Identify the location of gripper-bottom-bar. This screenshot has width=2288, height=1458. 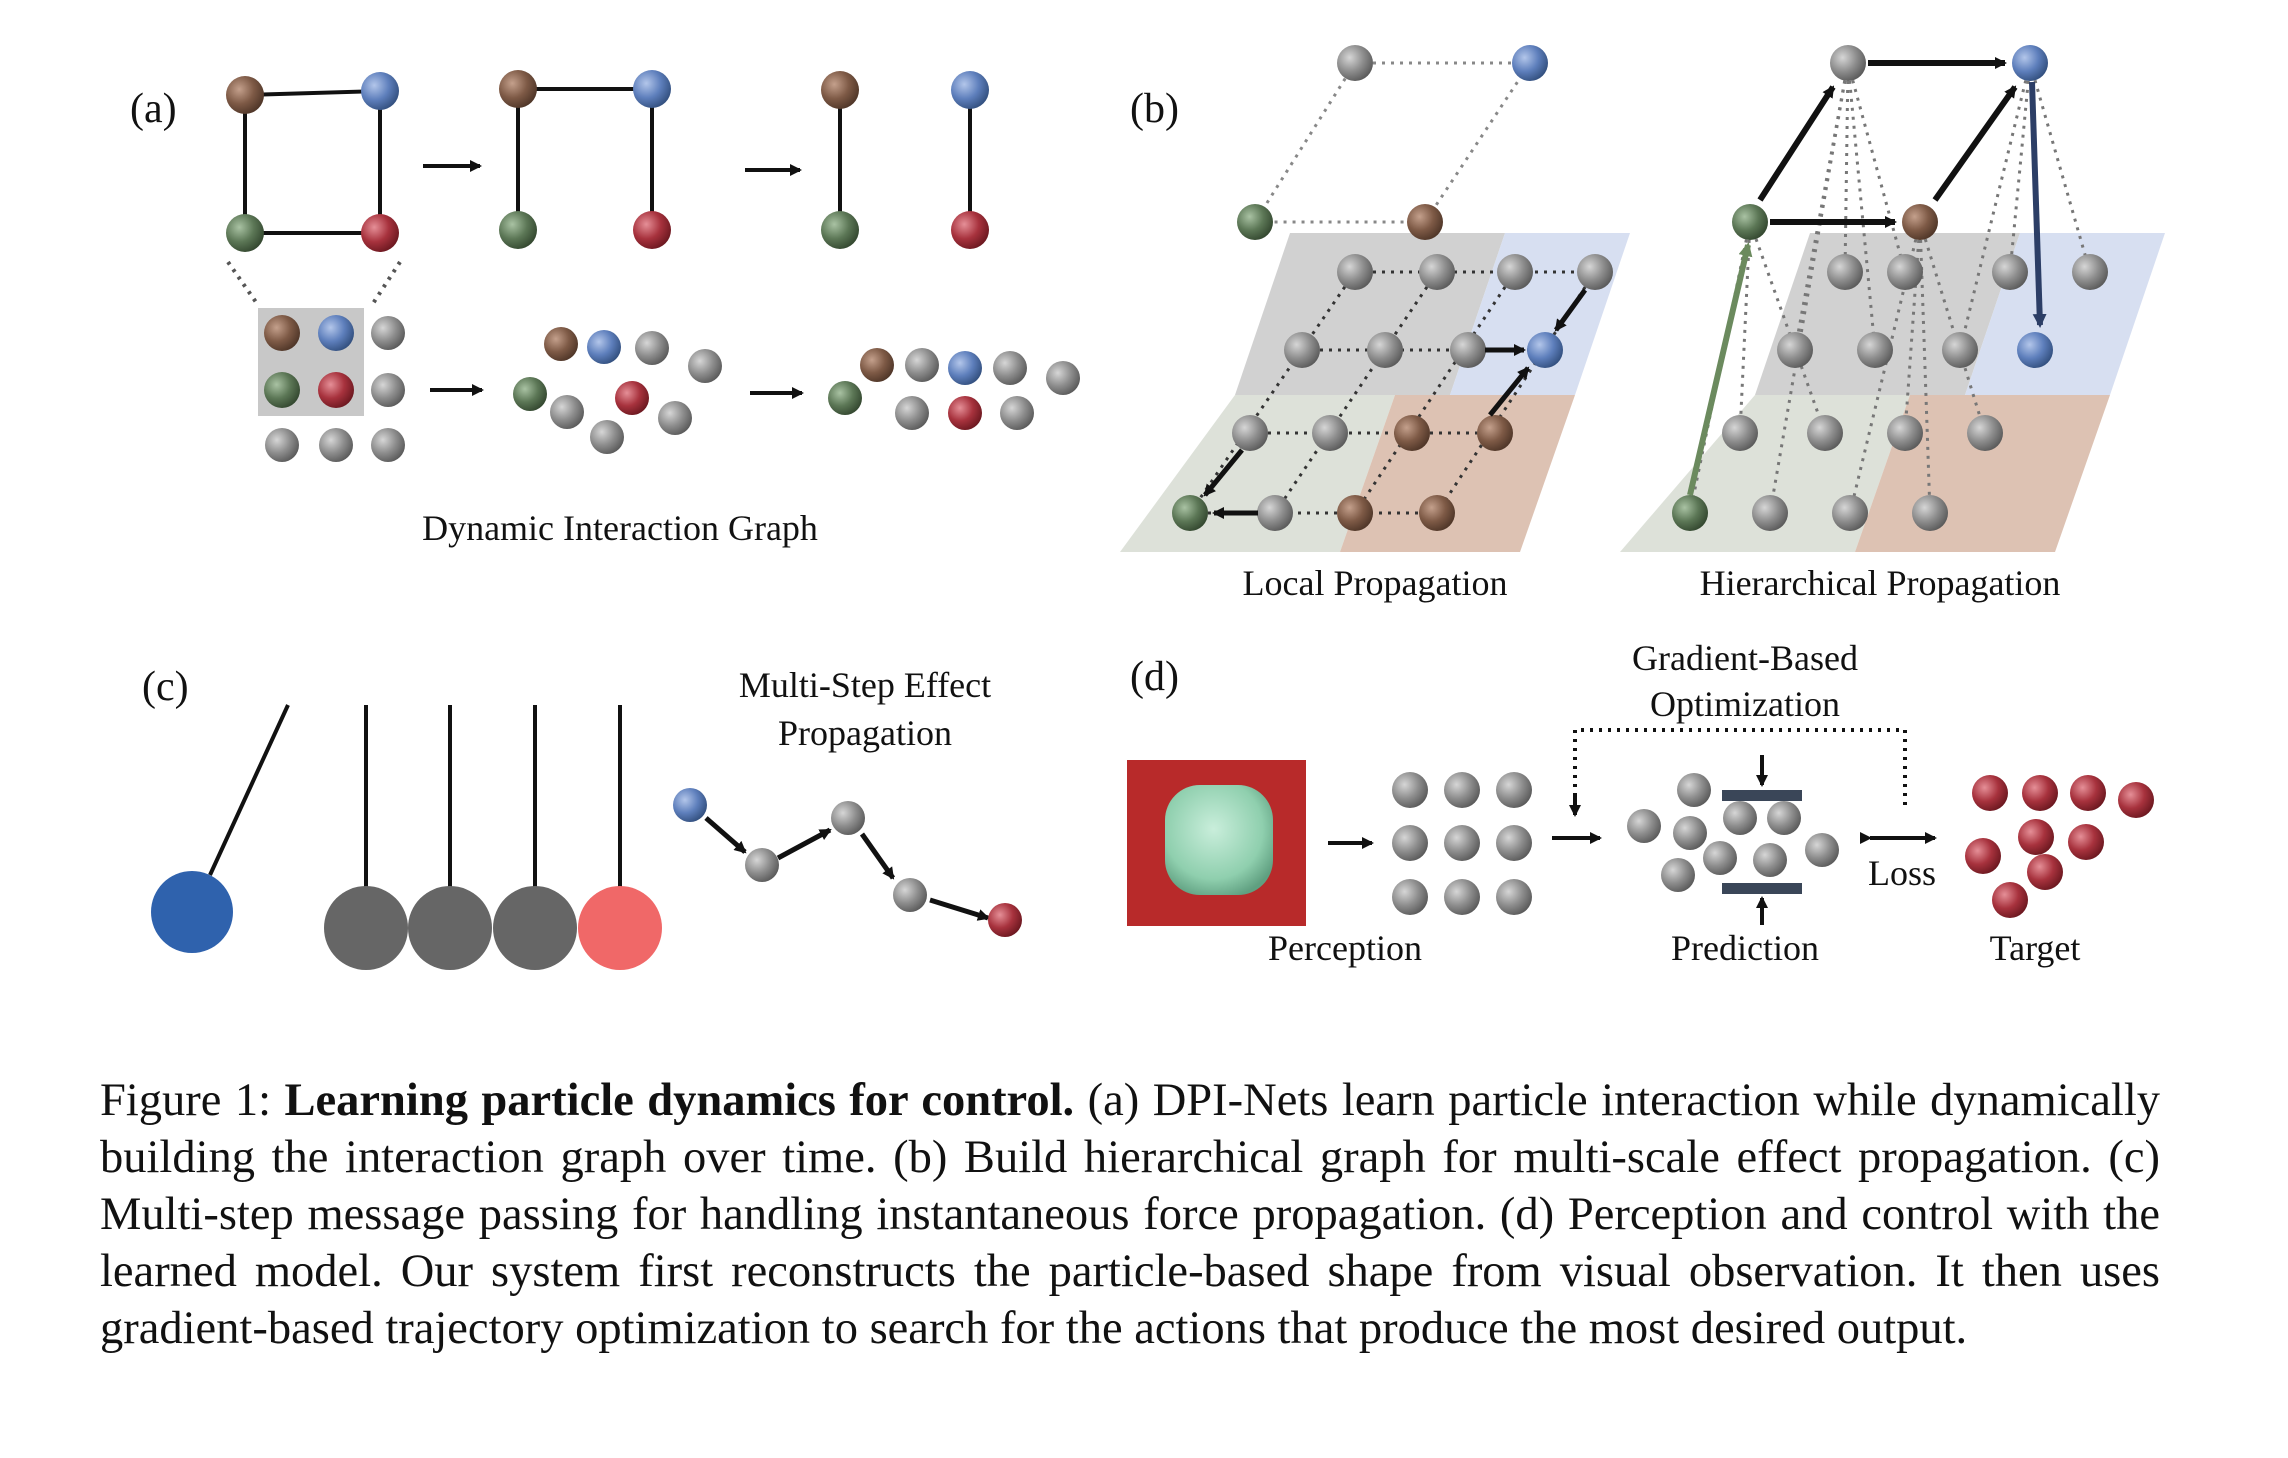
(1762, 888).